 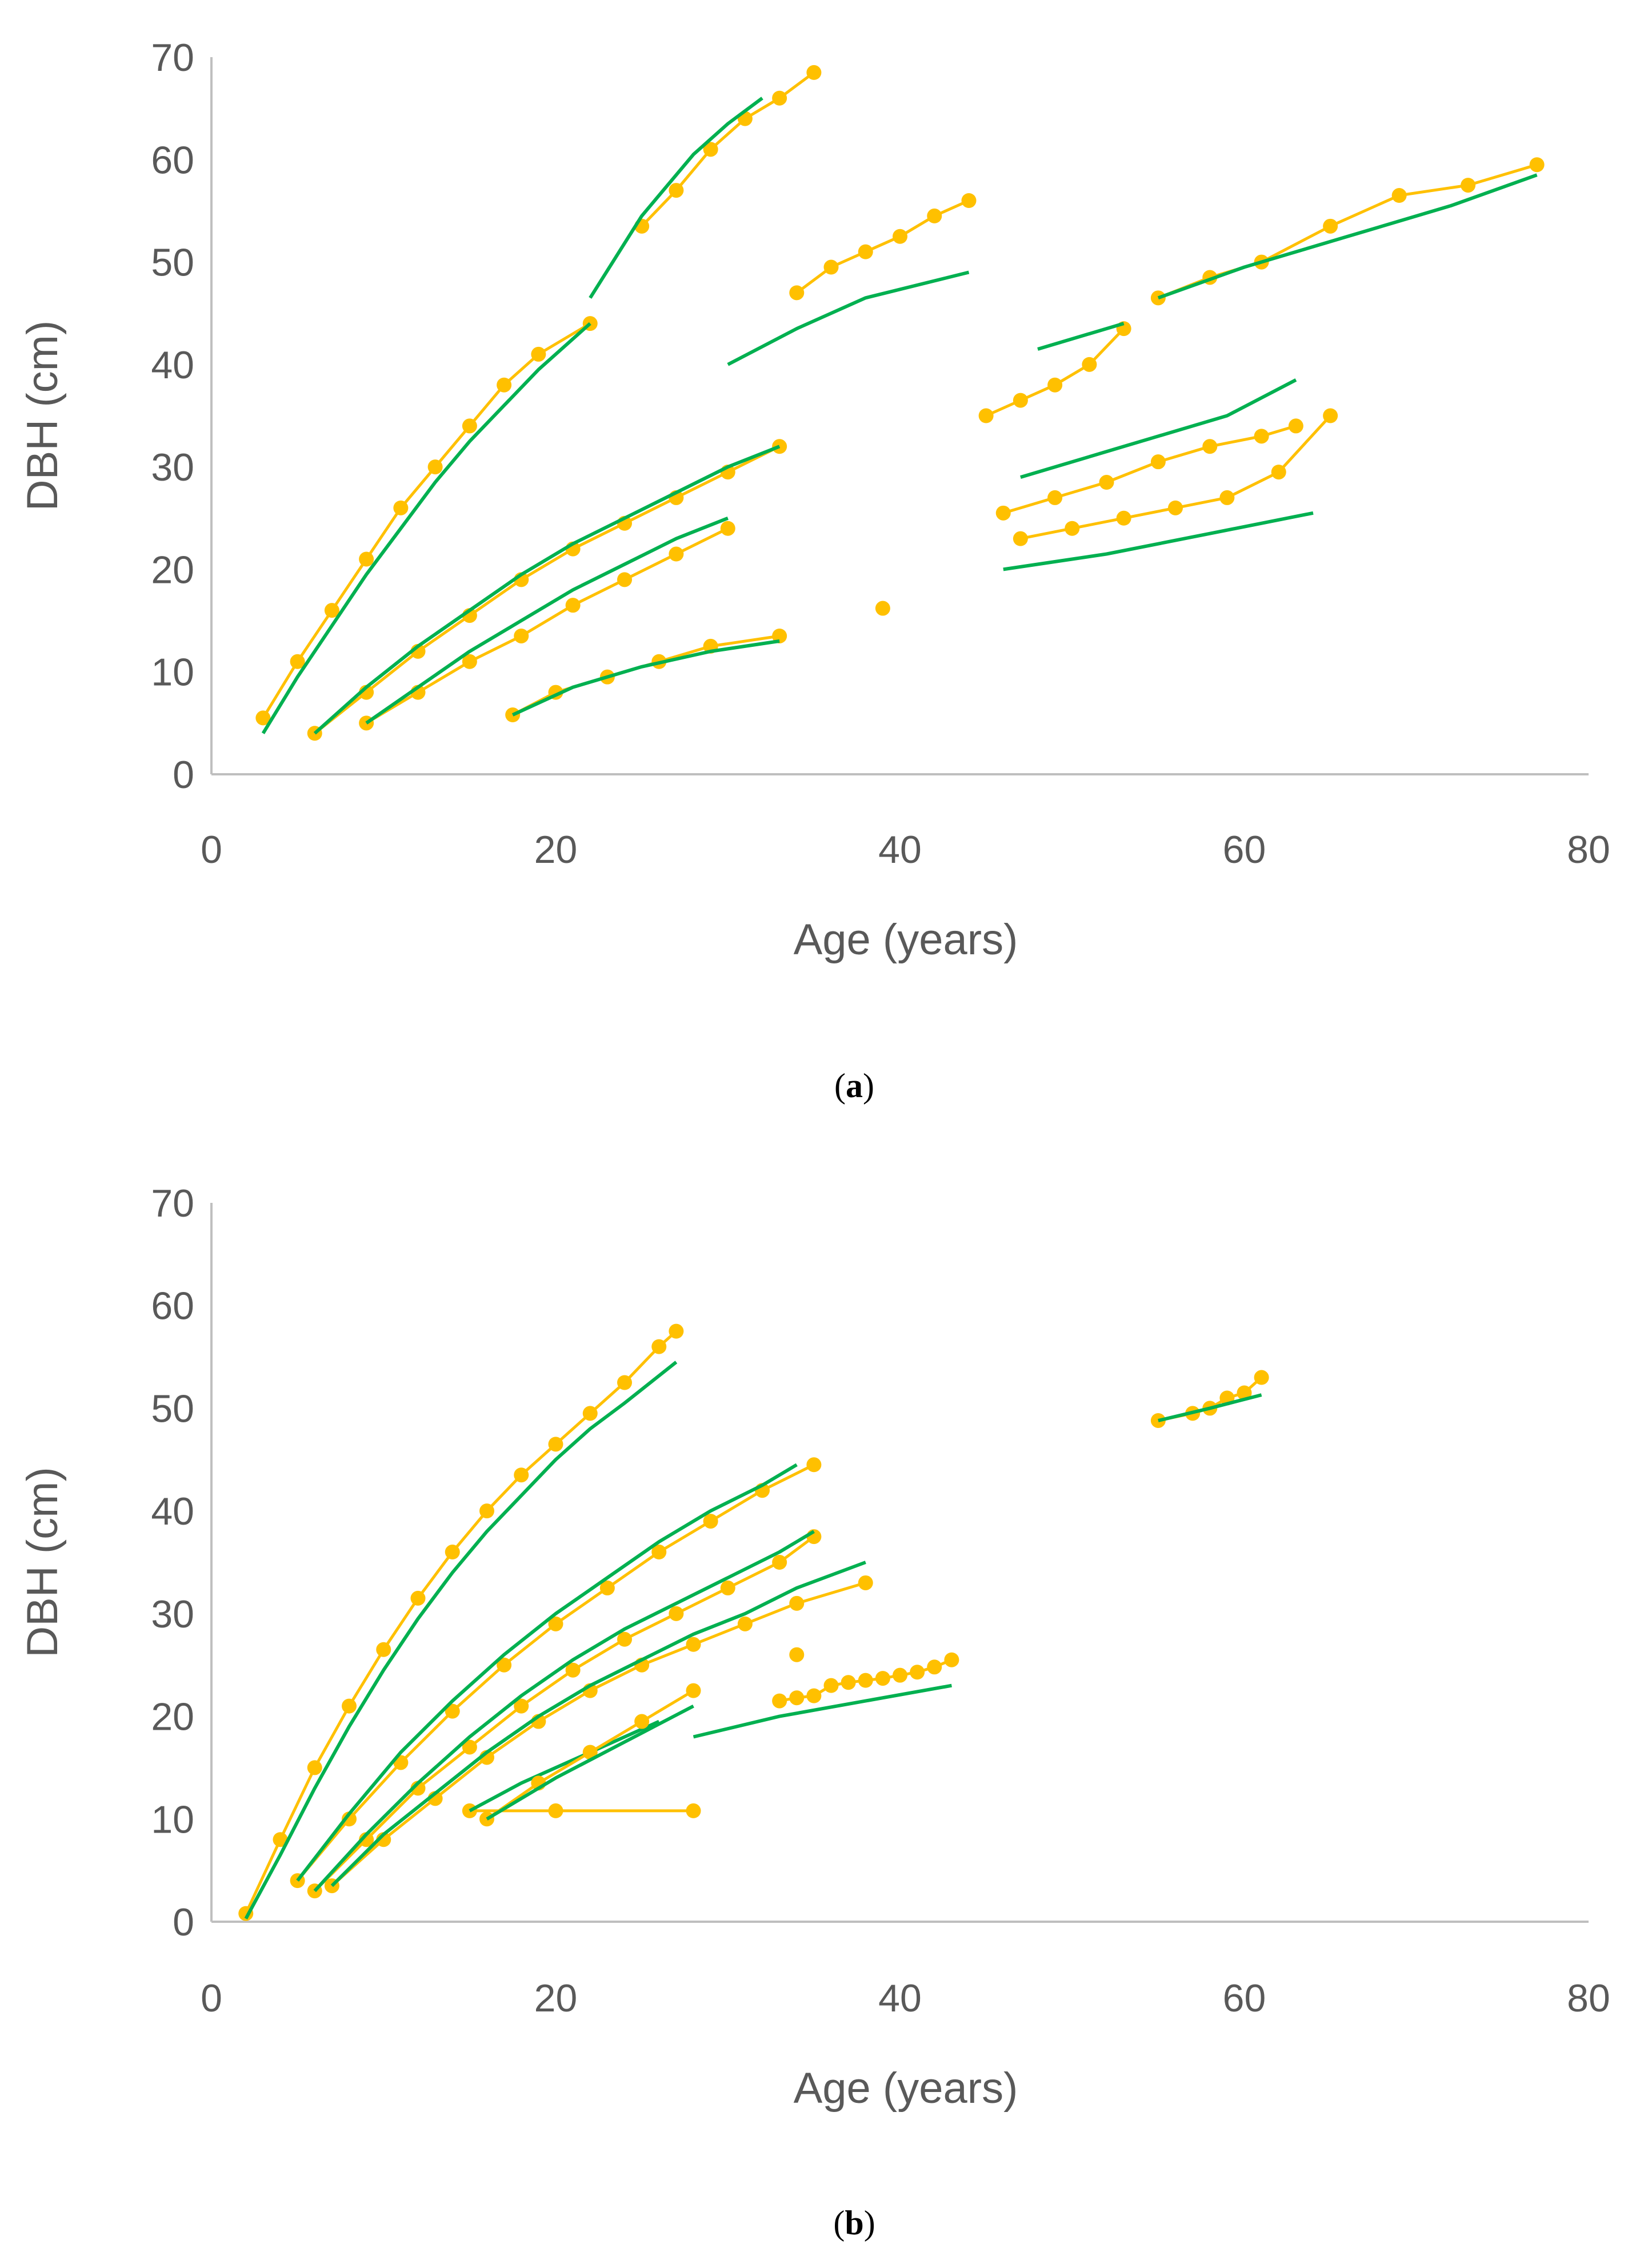 I want to click on panel-label: (a), so click(x=854, y=1086).